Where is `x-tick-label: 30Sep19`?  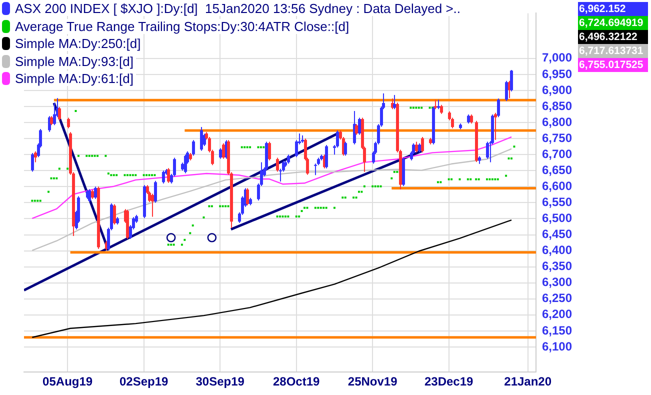
x-tick-label: 30Sep19 is located at coordinates (220, 381).